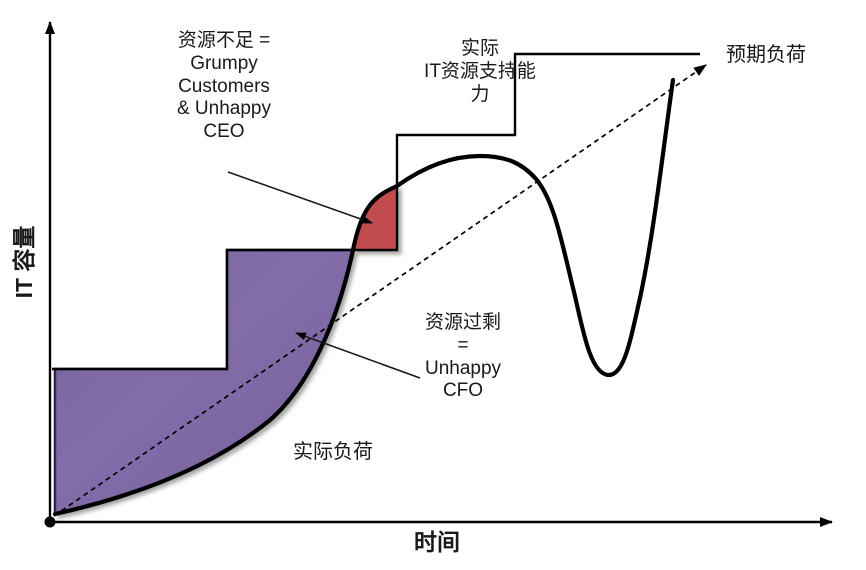 This screenshot has width=866, height=570. I want to click on shortage-annotation-arrow, so click(300, 197).